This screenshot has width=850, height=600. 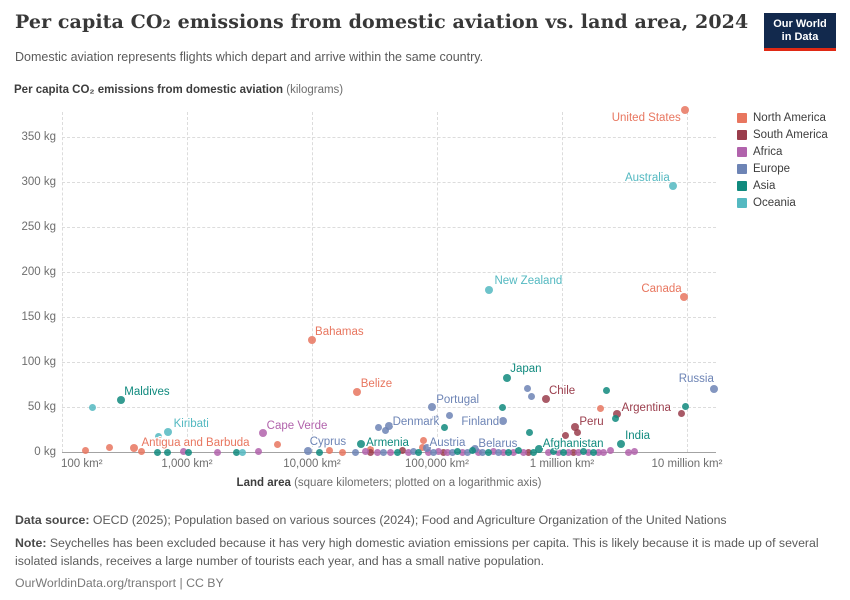 I want to click on data-point-chile, so click(x=545, y=398).